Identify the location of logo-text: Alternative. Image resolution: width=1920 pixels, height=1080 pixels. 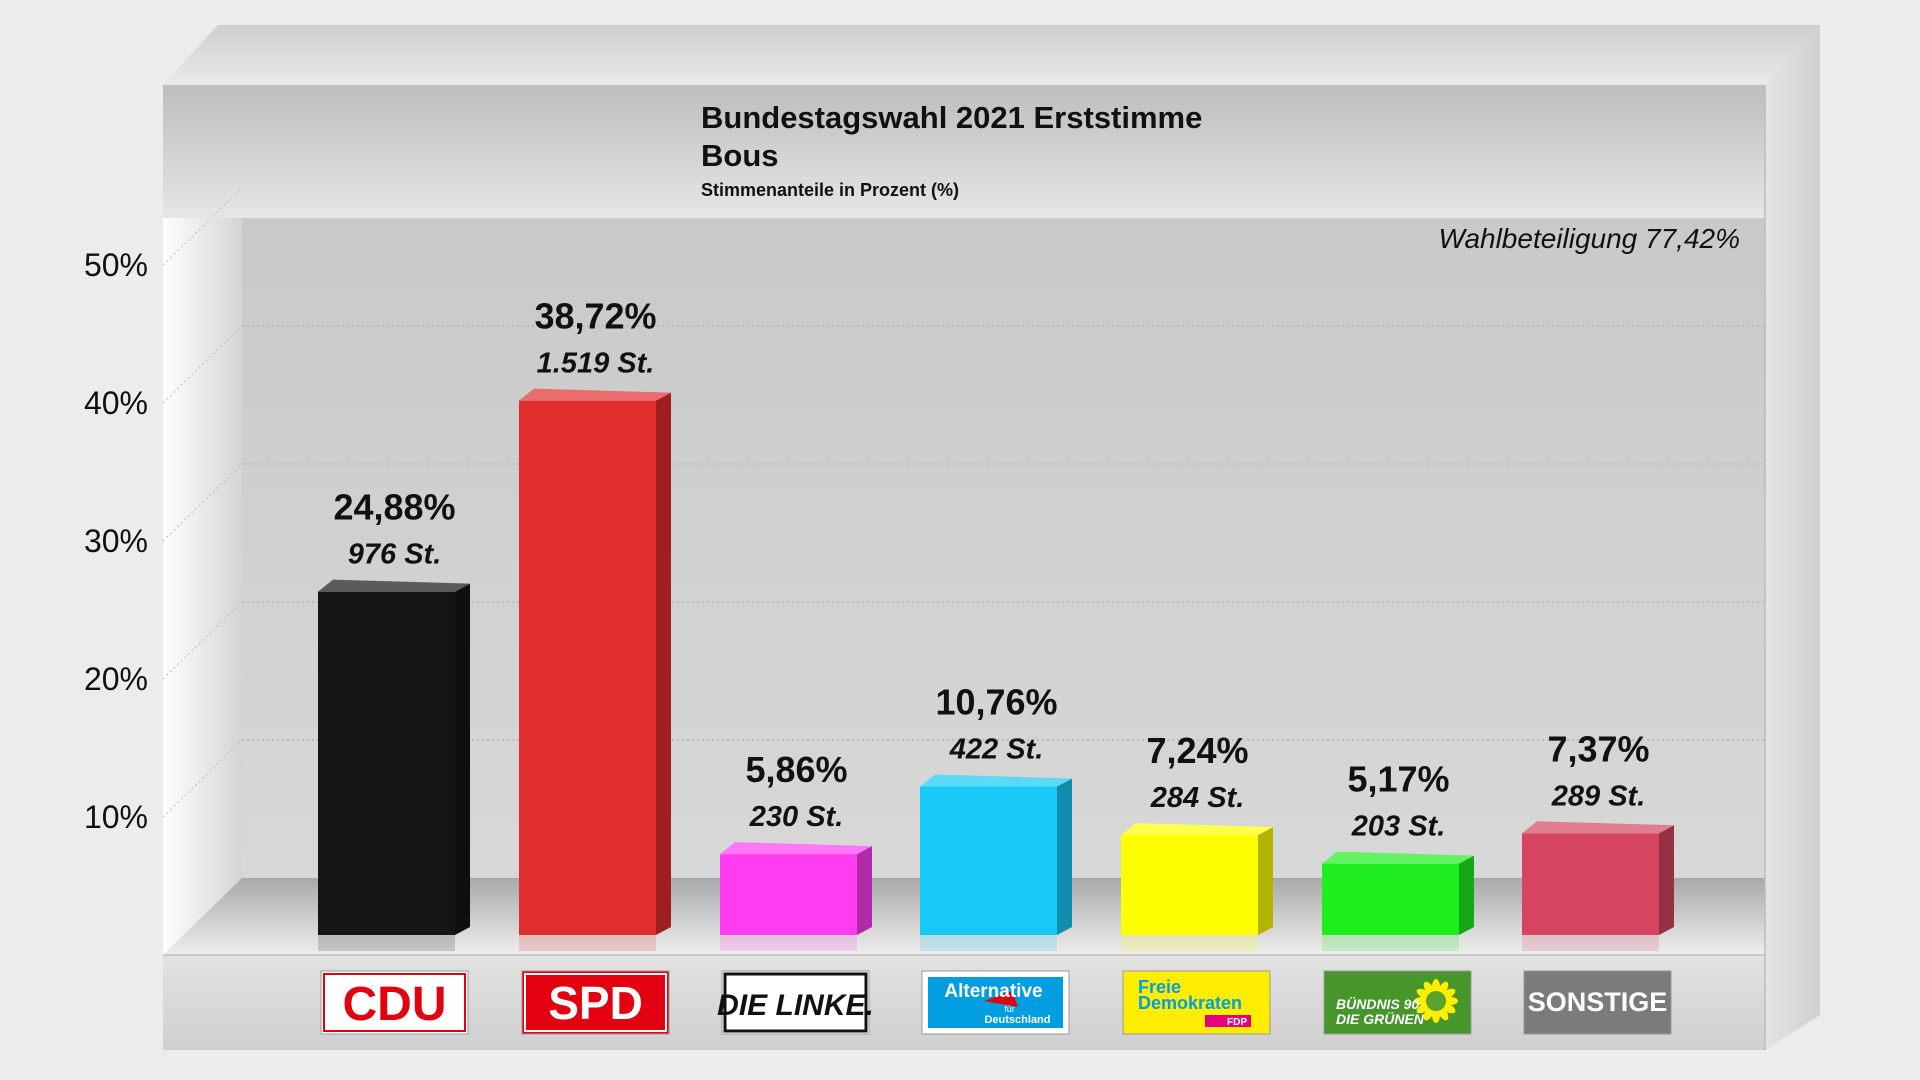
(993, 991).